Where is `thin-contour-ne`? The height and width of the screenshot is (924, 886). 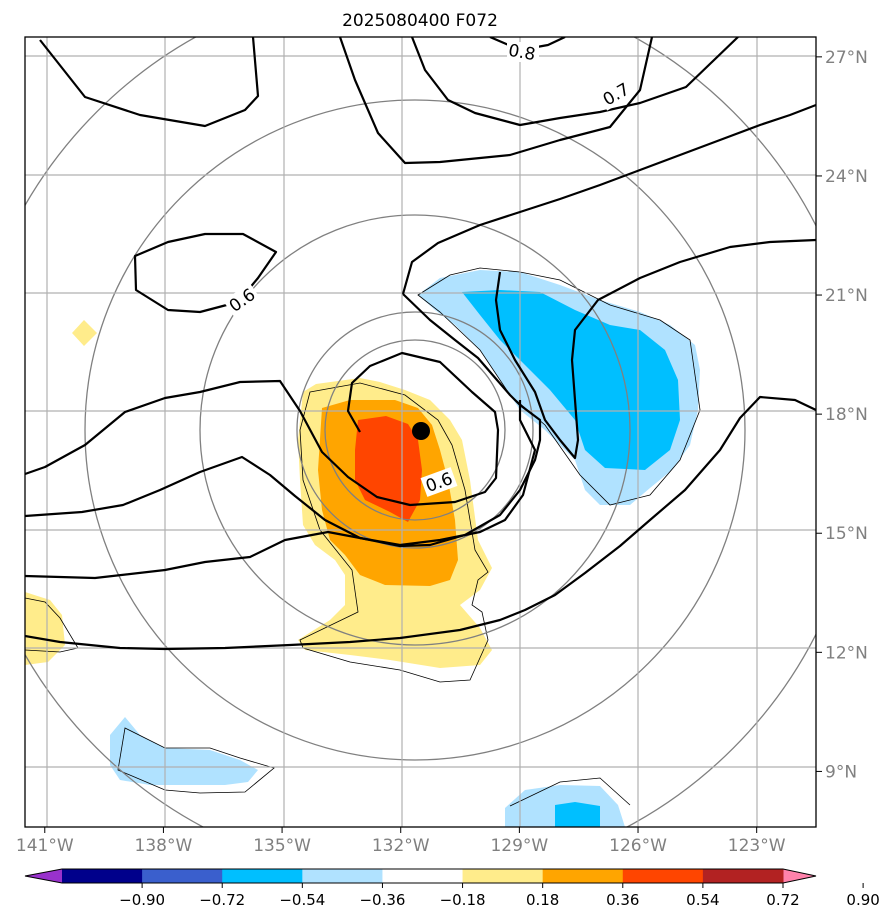
thin-contour-ne is located at coordinates (559, 386).